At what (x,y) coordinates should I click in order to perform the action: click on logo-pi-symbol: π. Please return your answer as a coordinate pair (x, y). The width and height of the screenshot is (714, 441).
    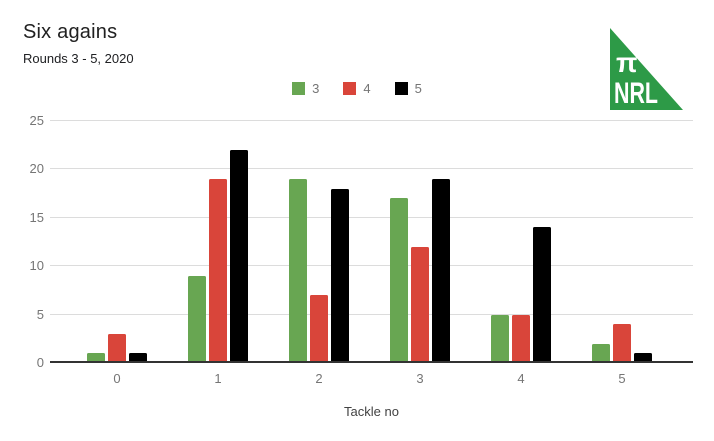
    Looking at the image, I should click on (626, 62).